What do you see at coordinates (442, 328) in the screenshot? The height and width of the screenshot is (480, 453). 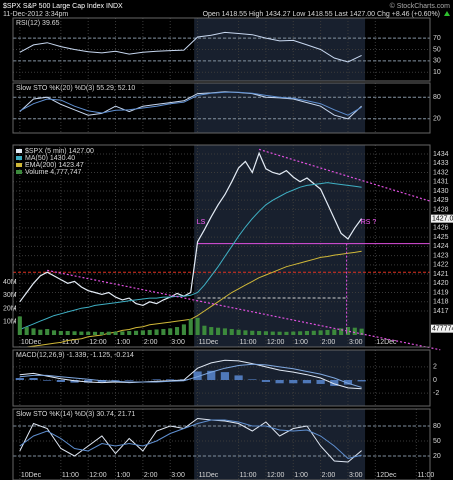 I see `value-tag` at bounding box center [442, 328].